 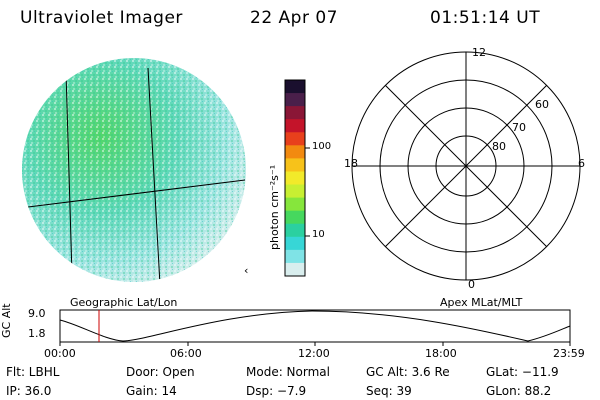 I want to click on colorbar-unit-label: photon cm⁻²s⁻¹, so click(x=274, y=207).